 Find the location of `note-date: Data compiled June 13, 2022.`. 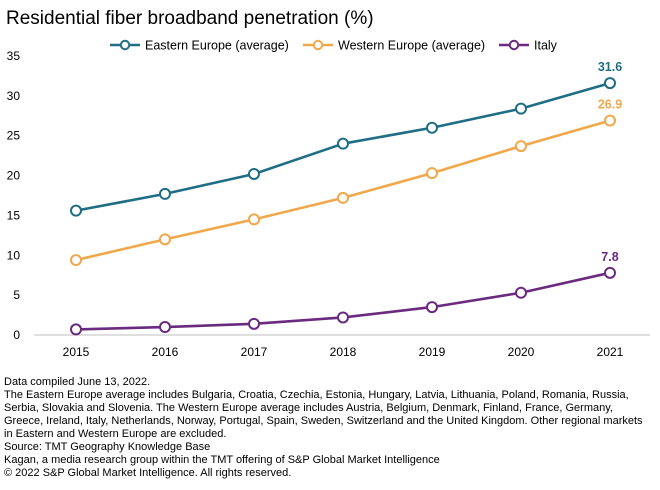

note-date: Data compiled June 13, 2022. is located at coordinates (77, 382).